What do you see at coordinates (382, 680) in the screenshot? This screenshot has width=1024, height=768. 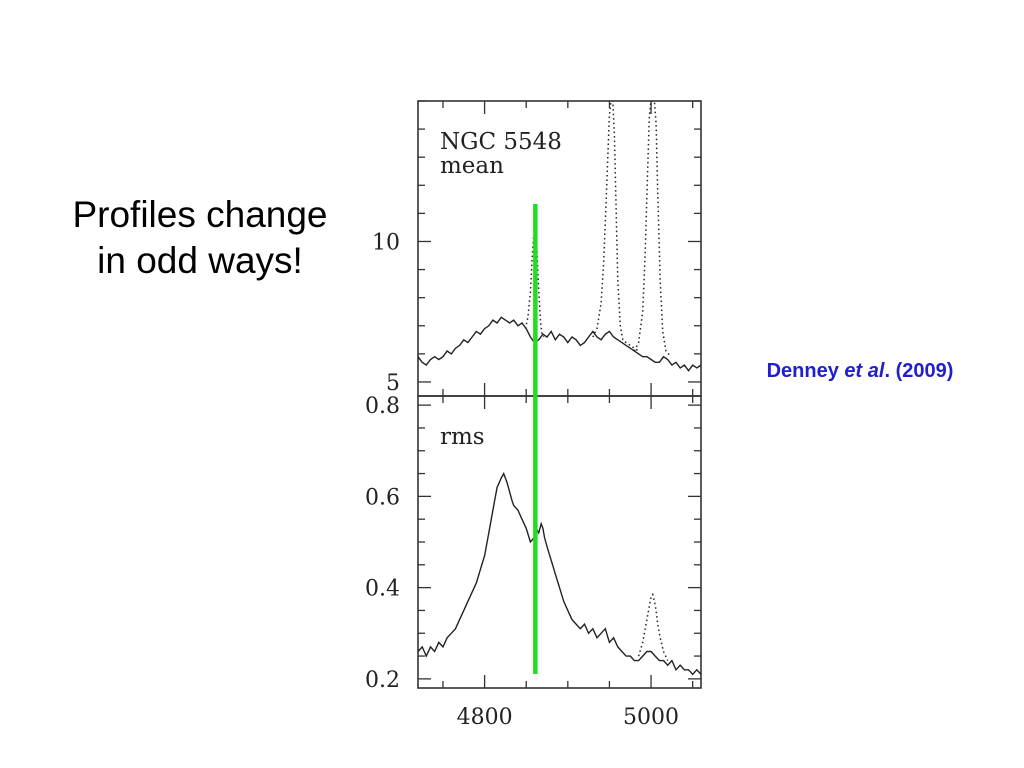 I see `bottom-panel-ytick-label: 0.2` at bounding box center [382, 680].